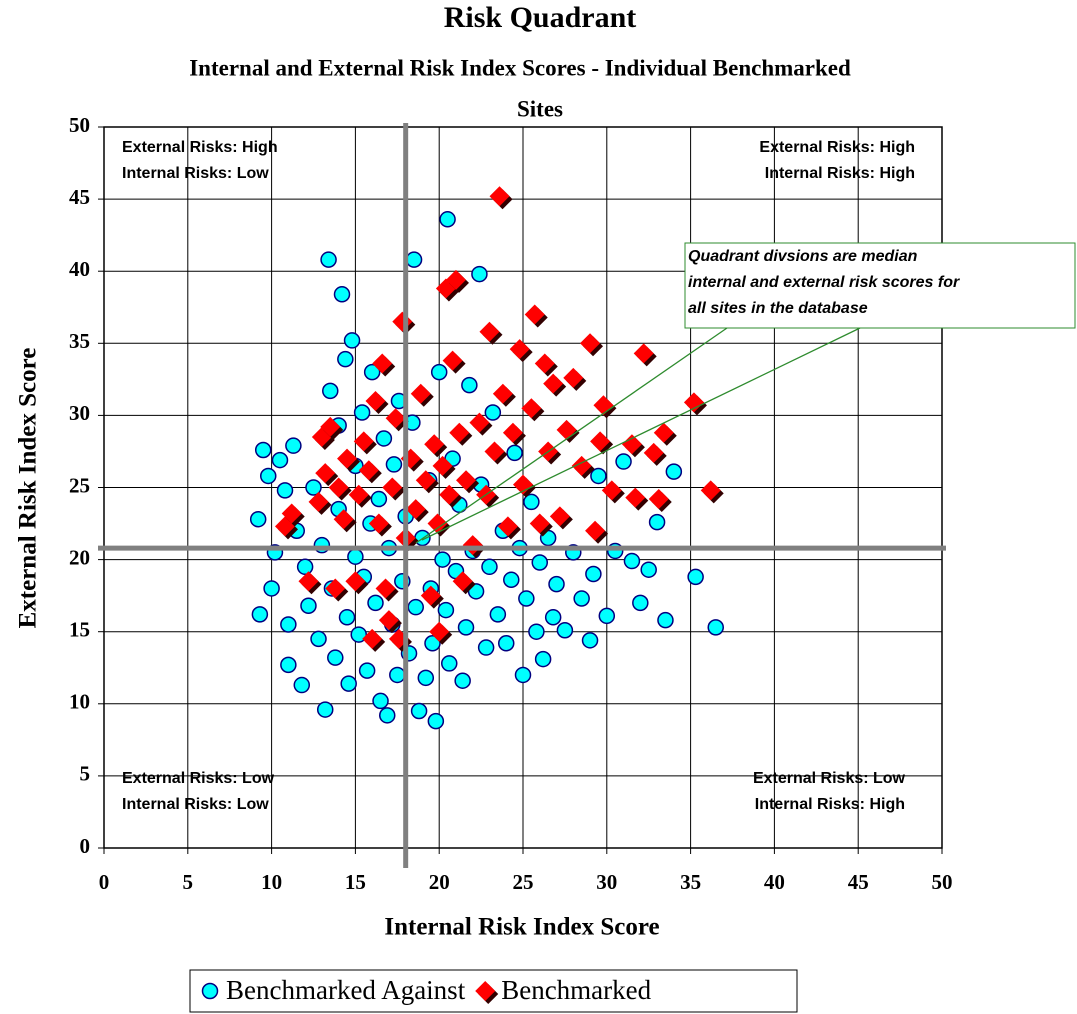 The image size is (1077, 1014). I want to click on y-tick-label: 15, so click(79, 630).